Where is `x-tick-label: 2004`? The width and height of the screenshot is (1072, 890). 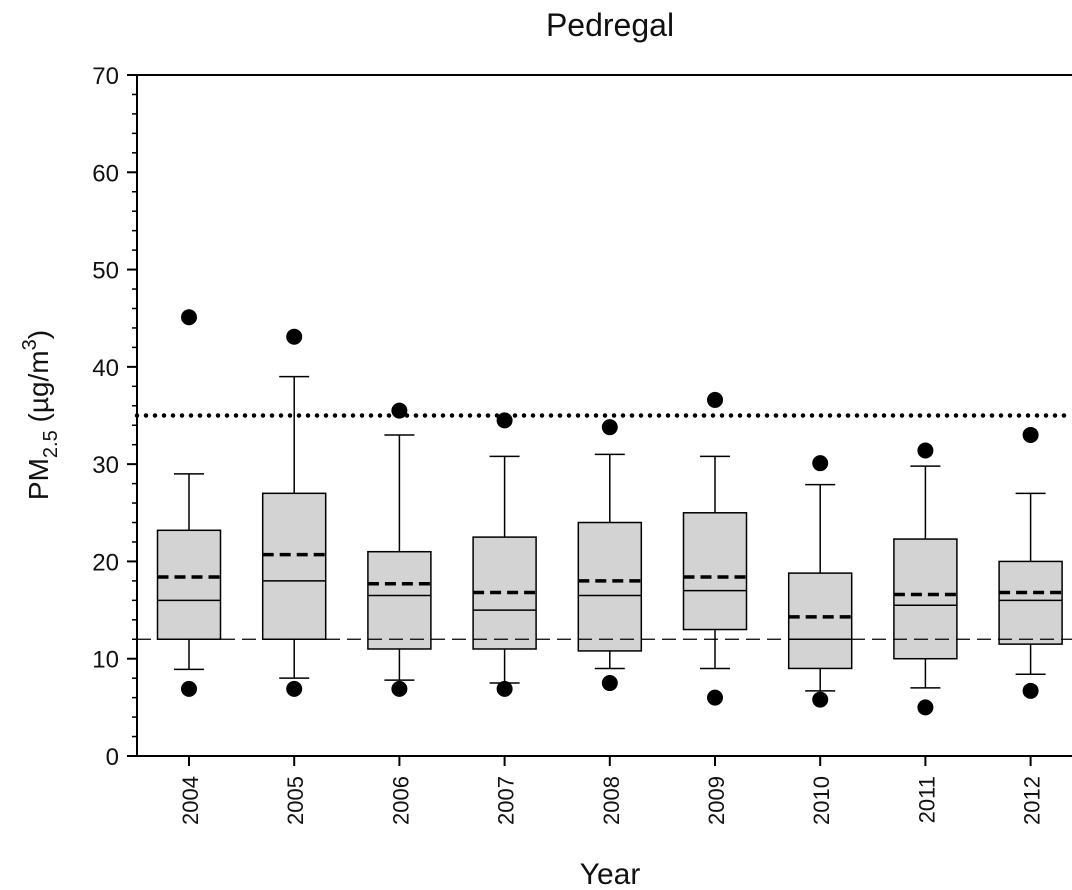 x-tick-label: 2004 is located at coordinates (190, 800).